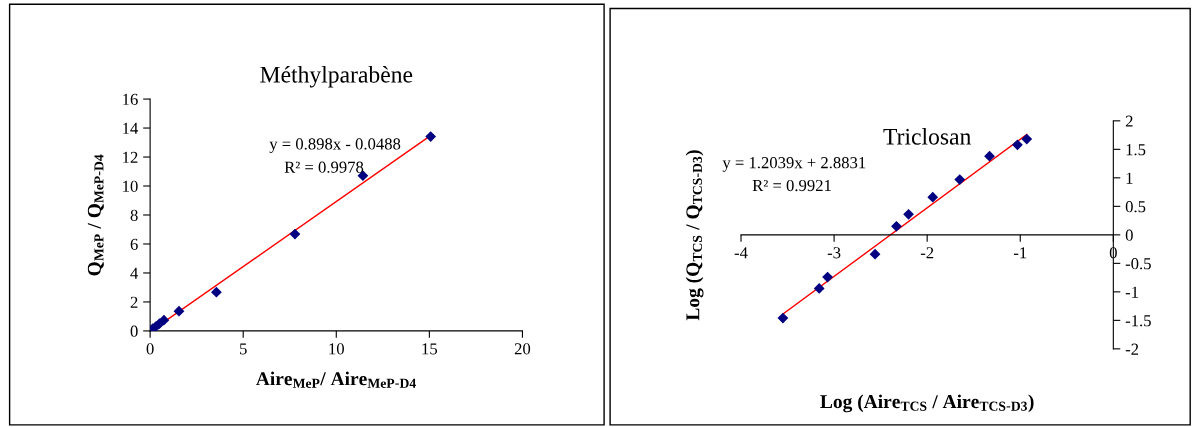 This screenshot has height=427, width=1201. What do you see at coordinates (1136, 150) in the screenshot?
I see `y-tick-label: 1.5` at bounding box center [1136, 150].